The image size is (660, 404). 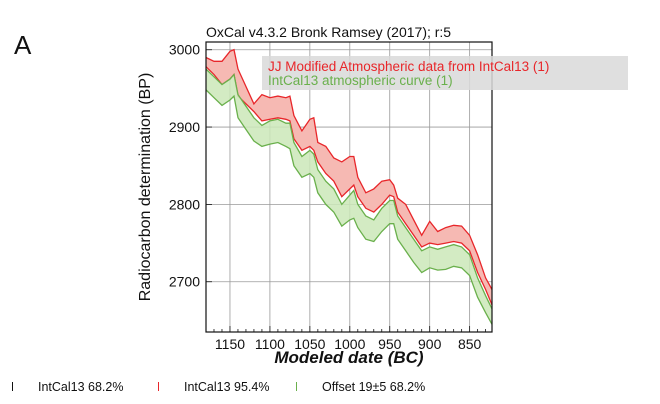 What do you see at coordinates (349, 344) in the screenshot?
I see `x-tick-label: 1000` at bounding box center [349, 344].